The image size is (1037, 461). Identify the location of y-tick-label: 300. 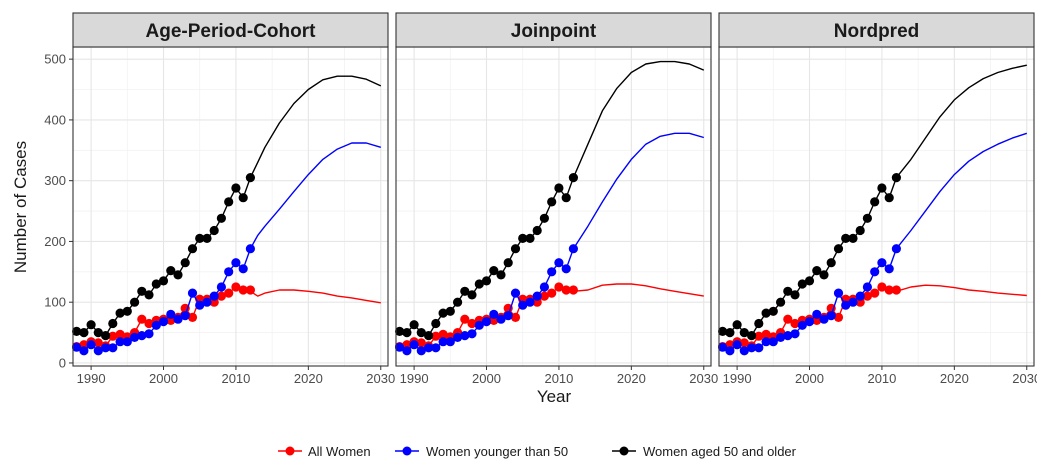
(55, 180).